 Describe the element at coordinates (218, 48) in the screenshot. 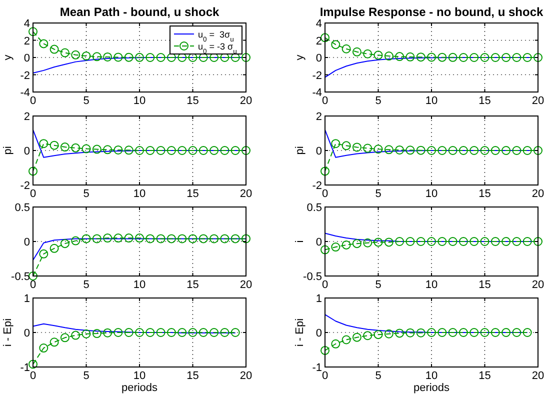

I see `legend-label: u$_{0}$ = -3 σ$_{u}$` at that location.